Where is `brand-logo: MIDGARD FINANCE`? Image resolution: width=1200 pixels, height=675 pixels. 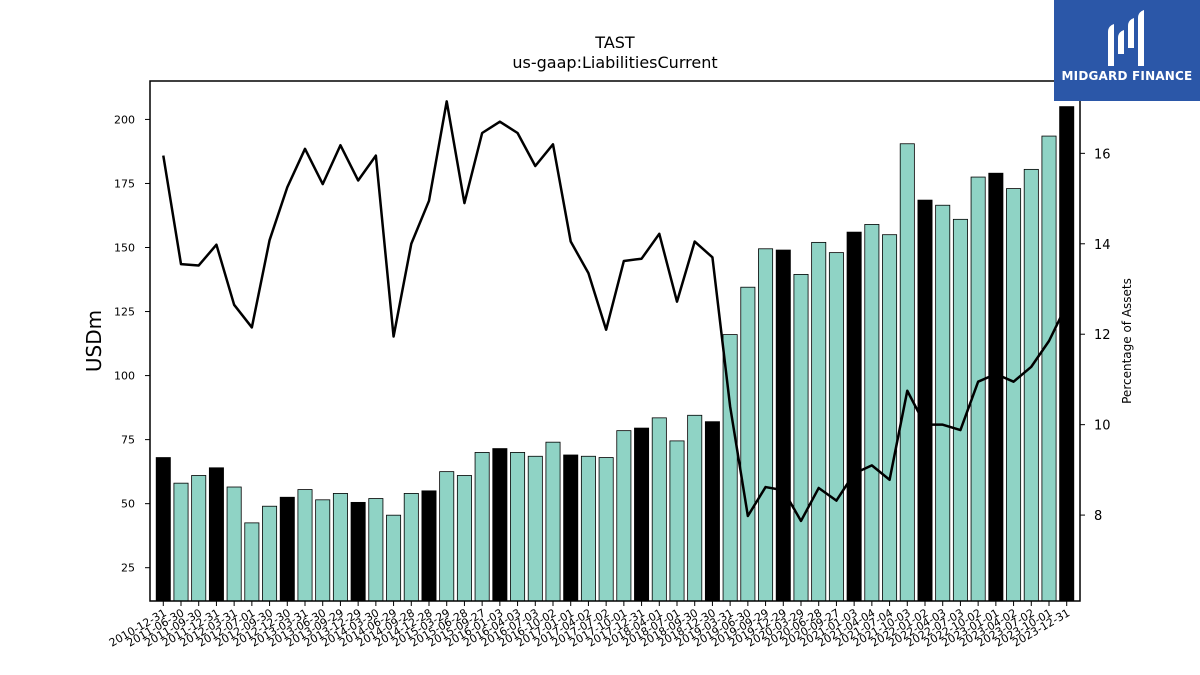
brand-logo: MIDGARD FINANCE is located at coordinates (1127, 50).